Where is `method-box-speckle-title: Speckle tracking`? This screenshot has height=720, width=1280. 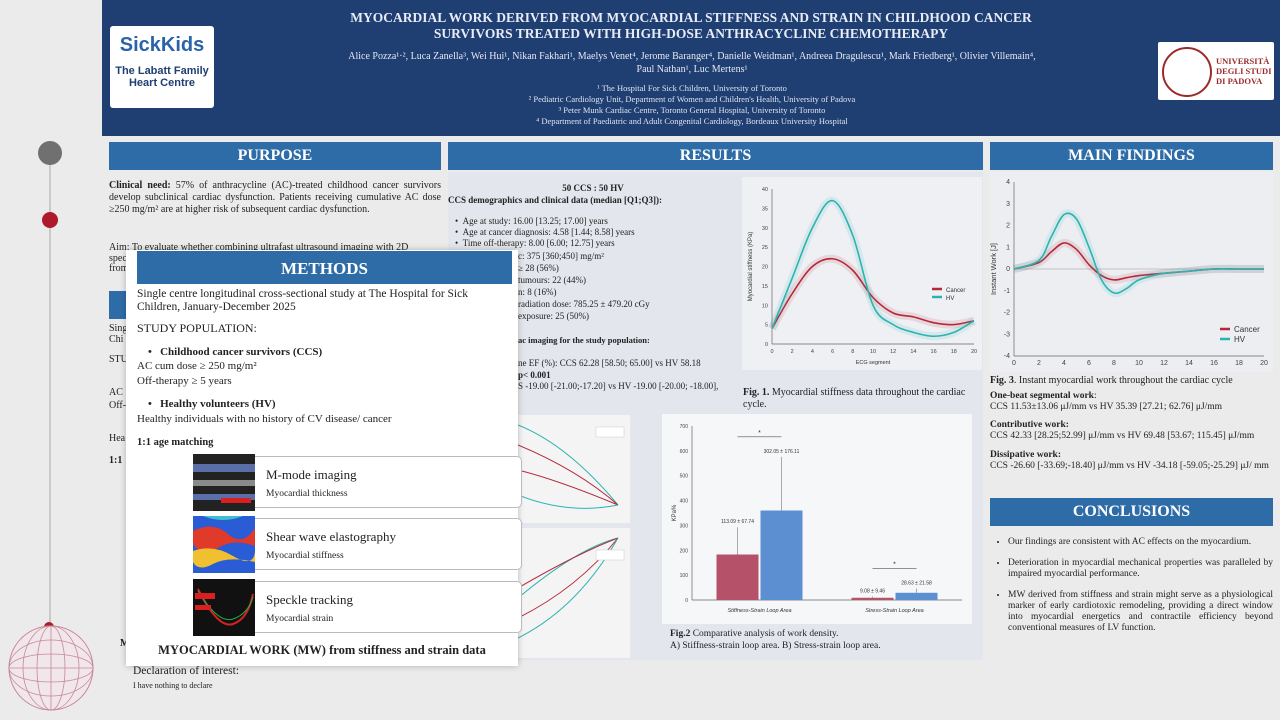
method-box-speckle-title: Speckle tracking is located at coordinates (309, 599).